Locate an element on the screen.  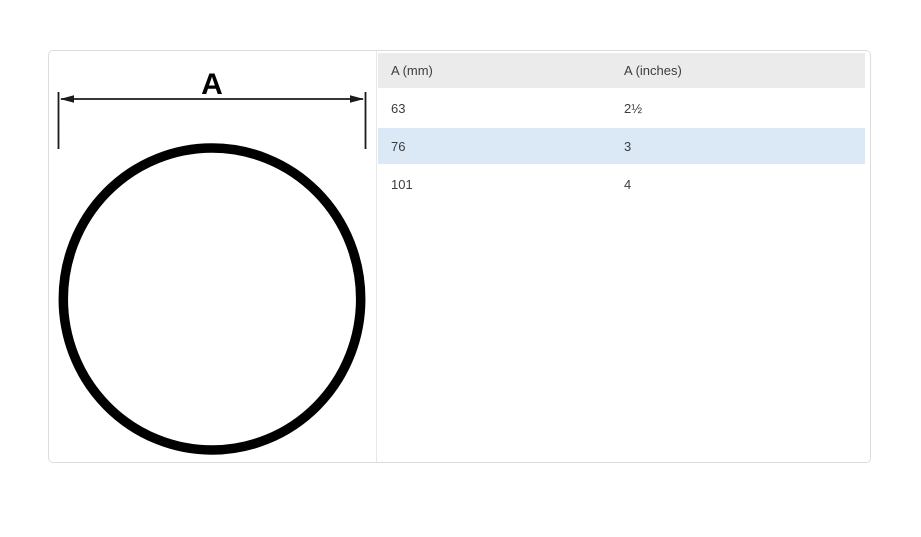
cell-a-mm: 63 is located at coordinates (494, 108).